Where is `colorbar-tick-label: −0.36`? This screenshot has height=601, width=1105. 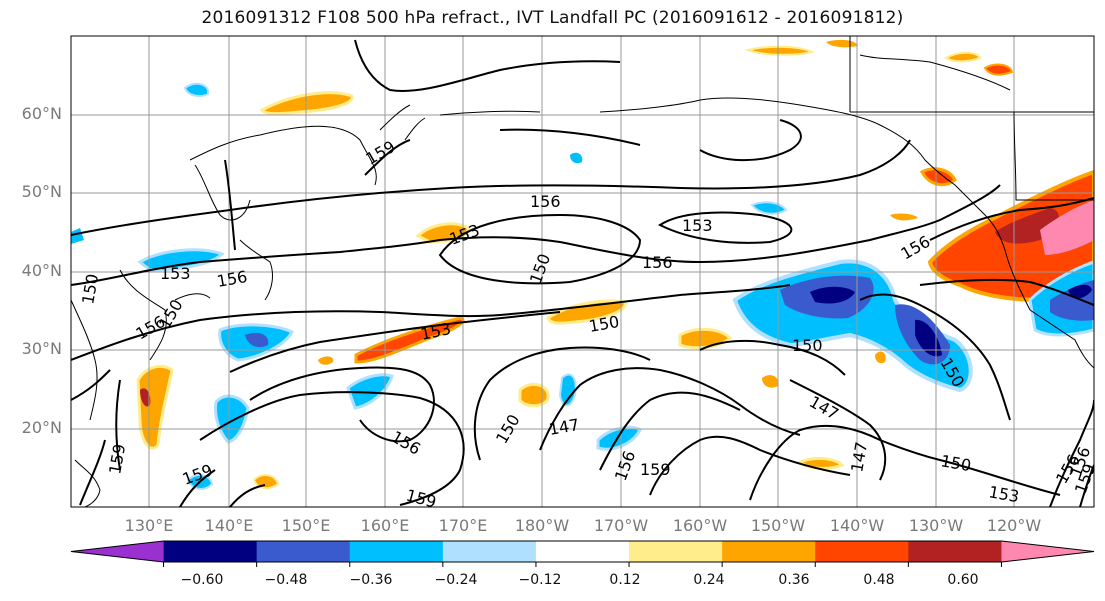 colorbar-tick-label: −0.36 is located at coordinates (371, 580).